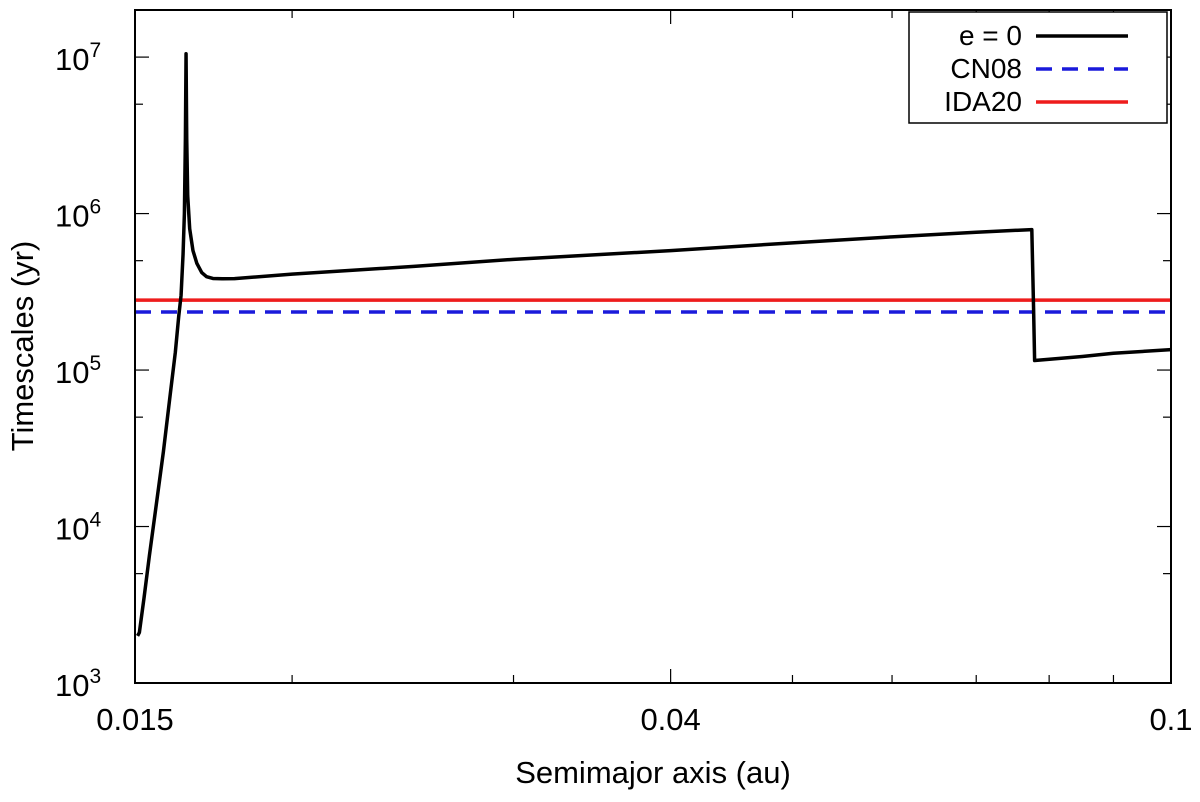 The width and height of the screenshot is (1200, 802). Describe the element at coordinates (78, 215) in the screenshot. I see `y-tick-label: 10⁶` at that location.